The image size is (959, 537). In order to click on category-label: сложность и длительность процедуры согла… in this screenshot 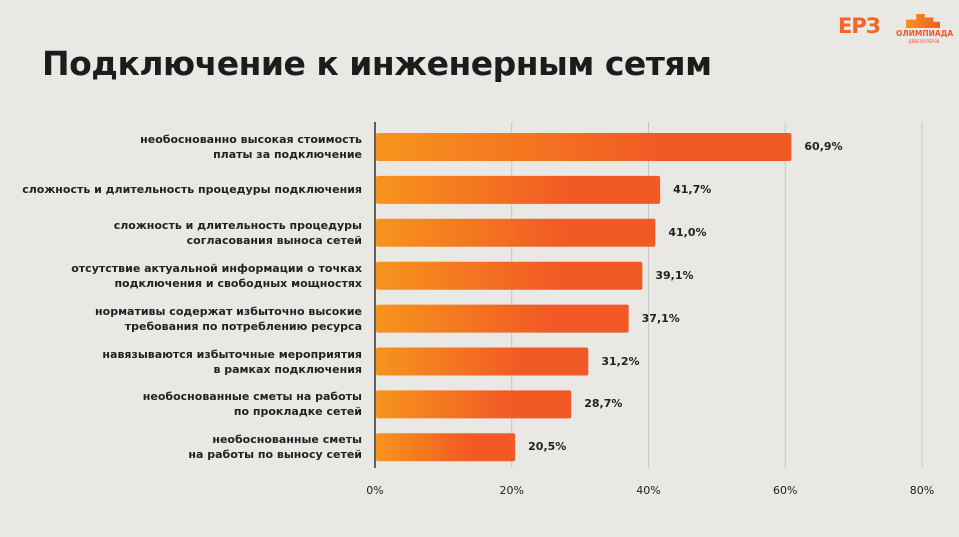, I will do `click(237, 232)`.